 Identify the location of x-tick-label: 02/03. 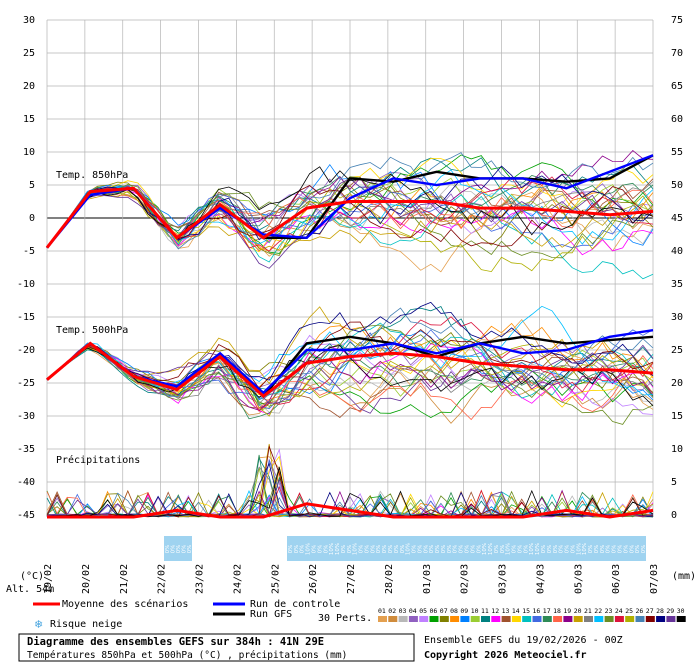
(465, 579).